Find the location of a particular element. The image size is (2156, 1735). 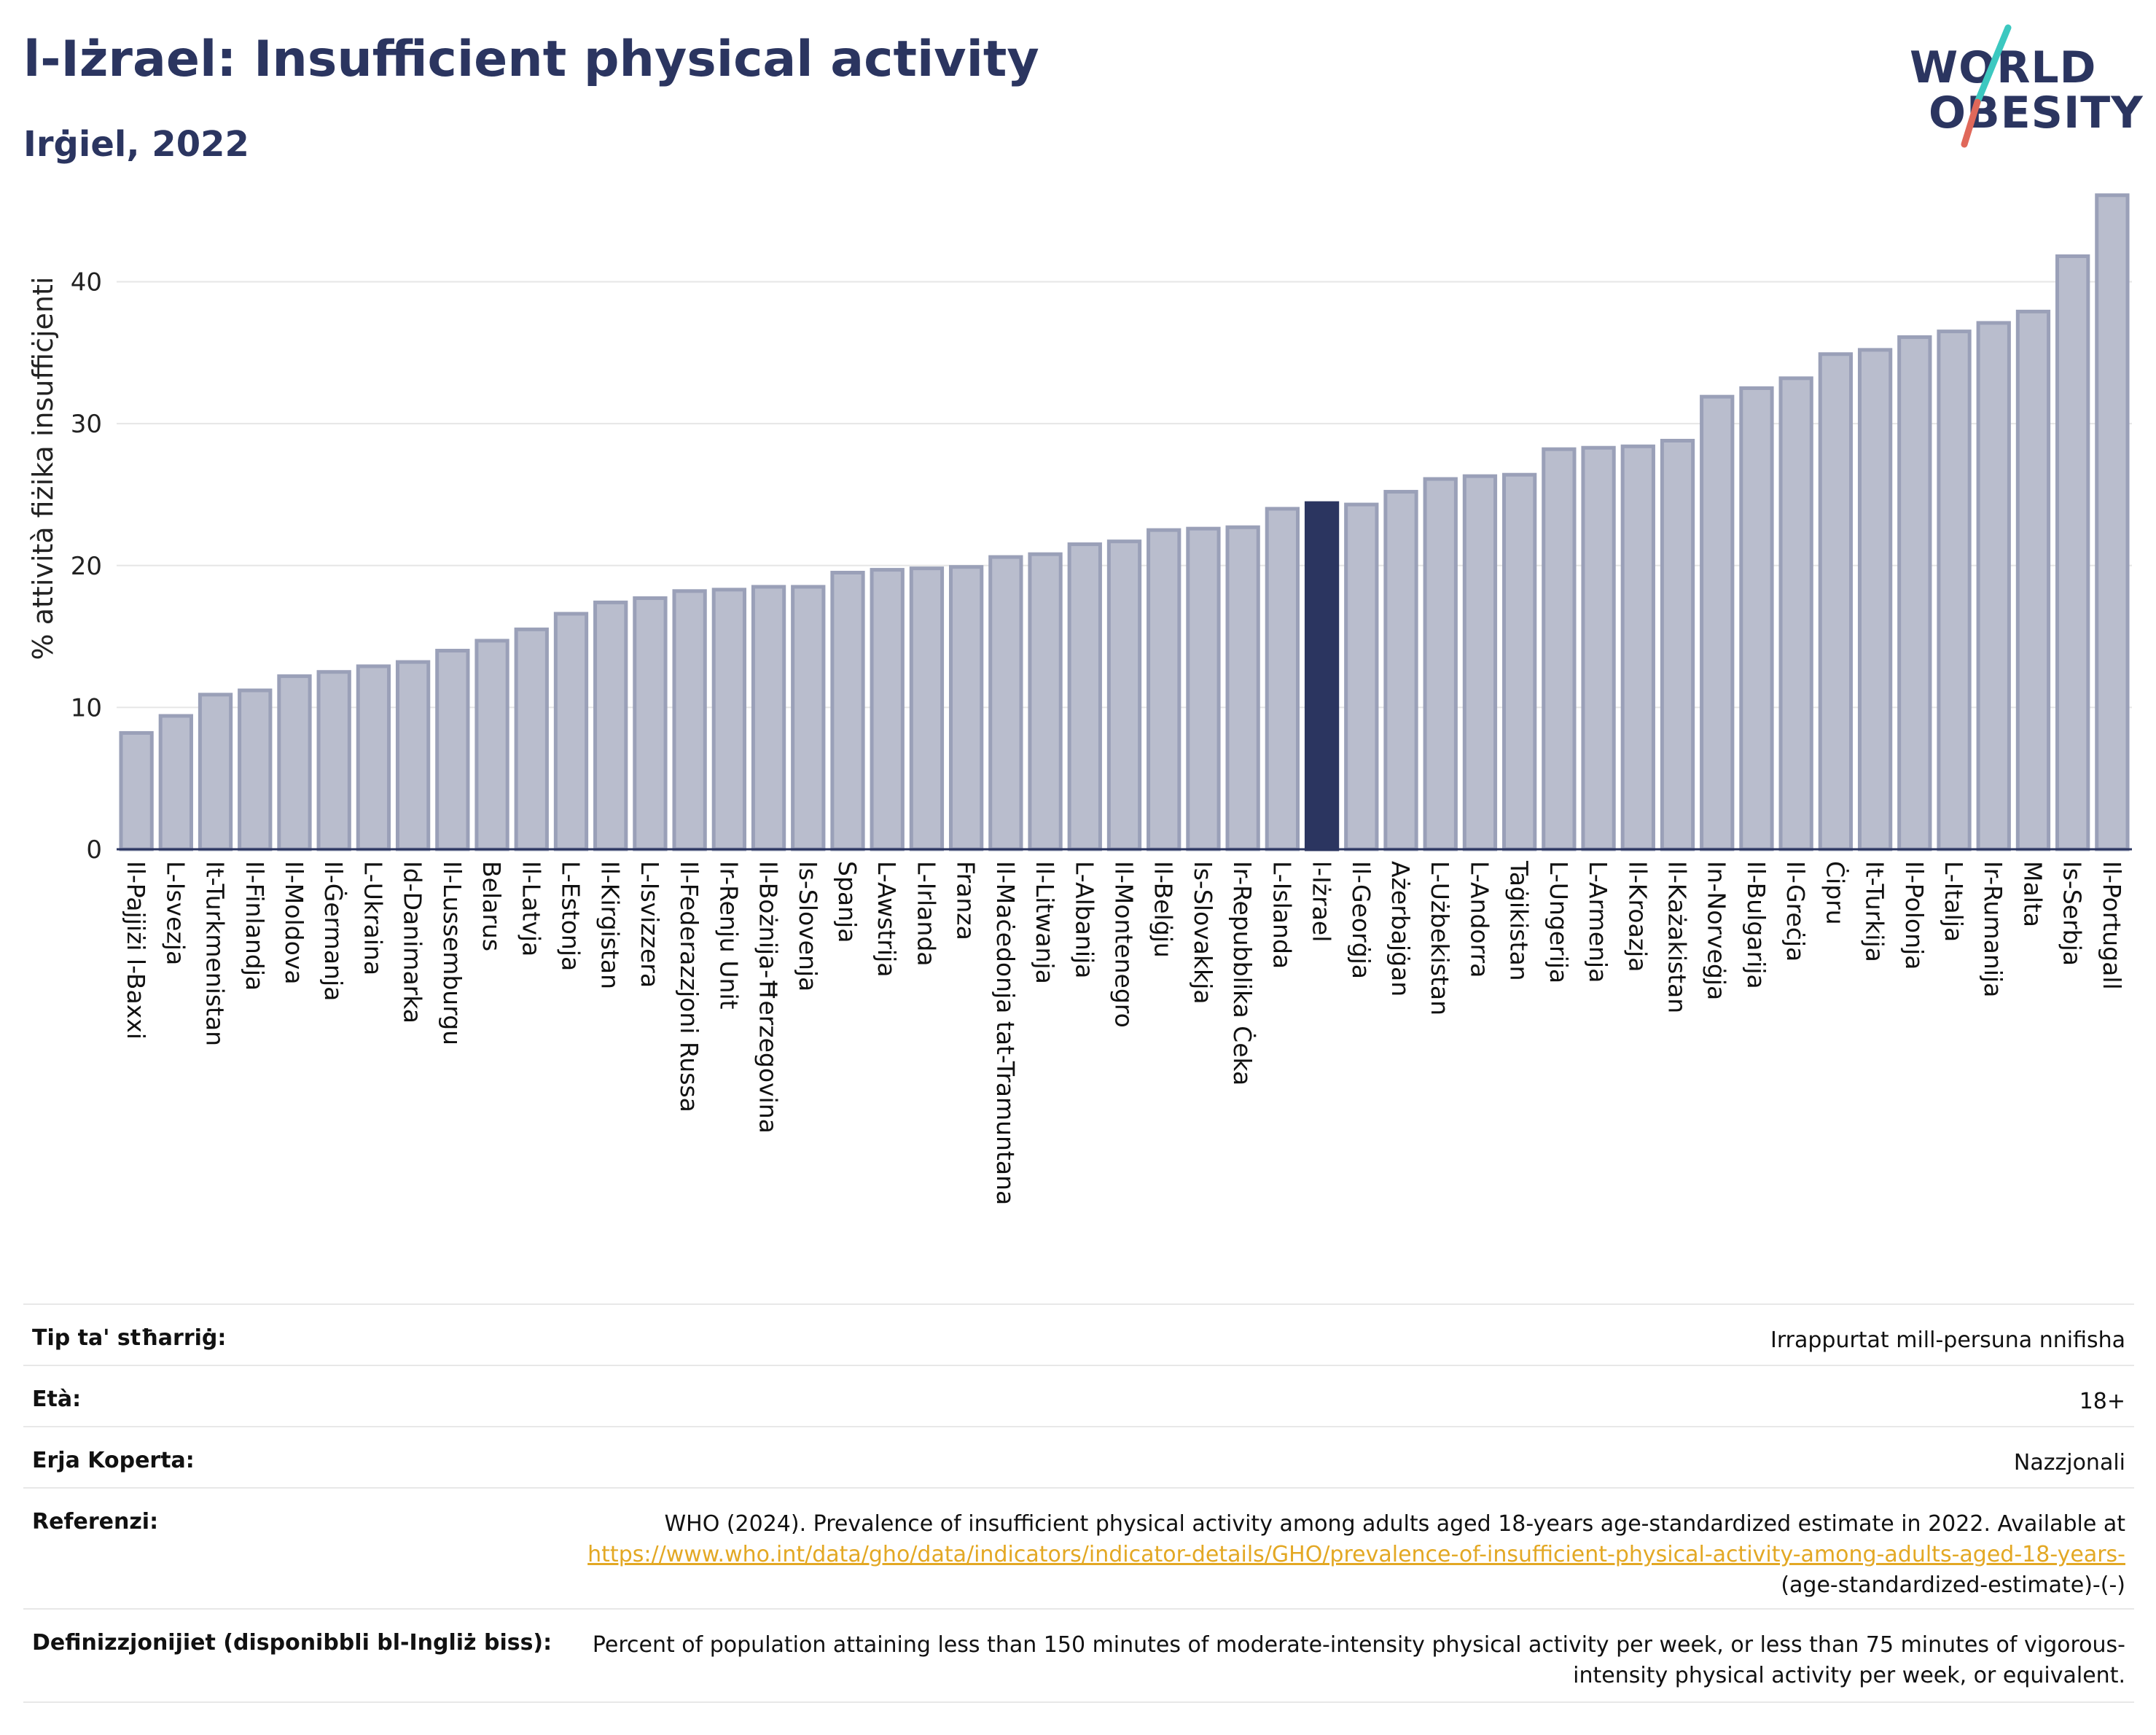

x-tick-label: Ir-Repubblika Ċeka is located at coordinates (1242, 973).